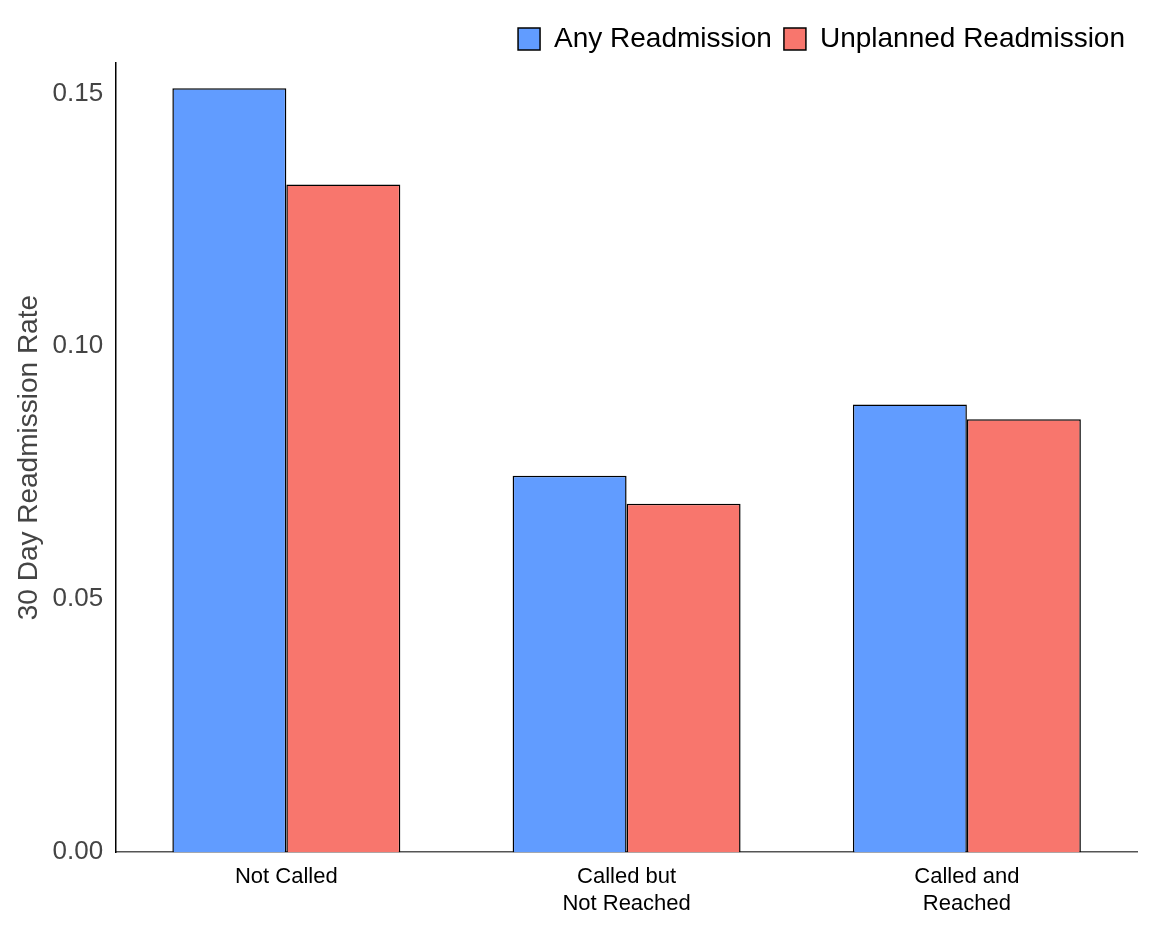 The height and width of the screenshot is (937, 1155). I want to click on x-tick-label: Not Called, so click(286, 876).